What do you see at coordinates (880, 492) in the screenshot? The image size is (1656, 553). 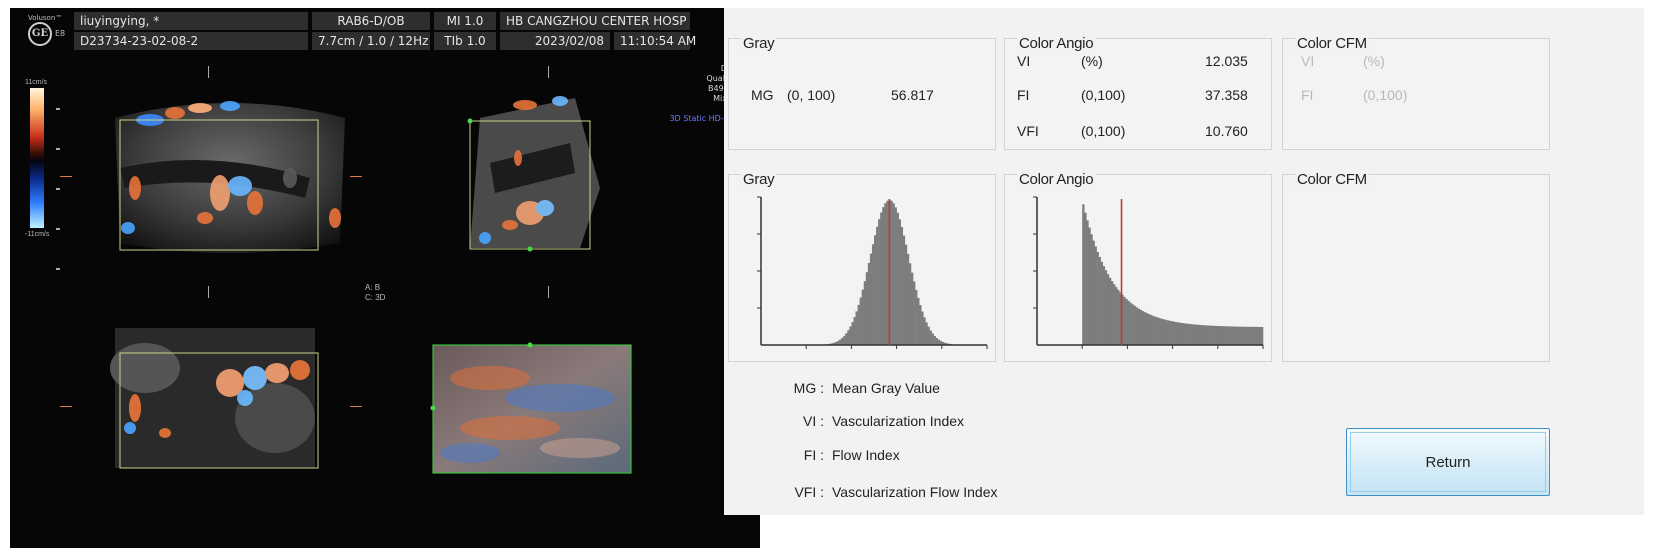 I see `legend-vfi: VFI : Vascularization Flow Index` at bounding box center [880, 492].